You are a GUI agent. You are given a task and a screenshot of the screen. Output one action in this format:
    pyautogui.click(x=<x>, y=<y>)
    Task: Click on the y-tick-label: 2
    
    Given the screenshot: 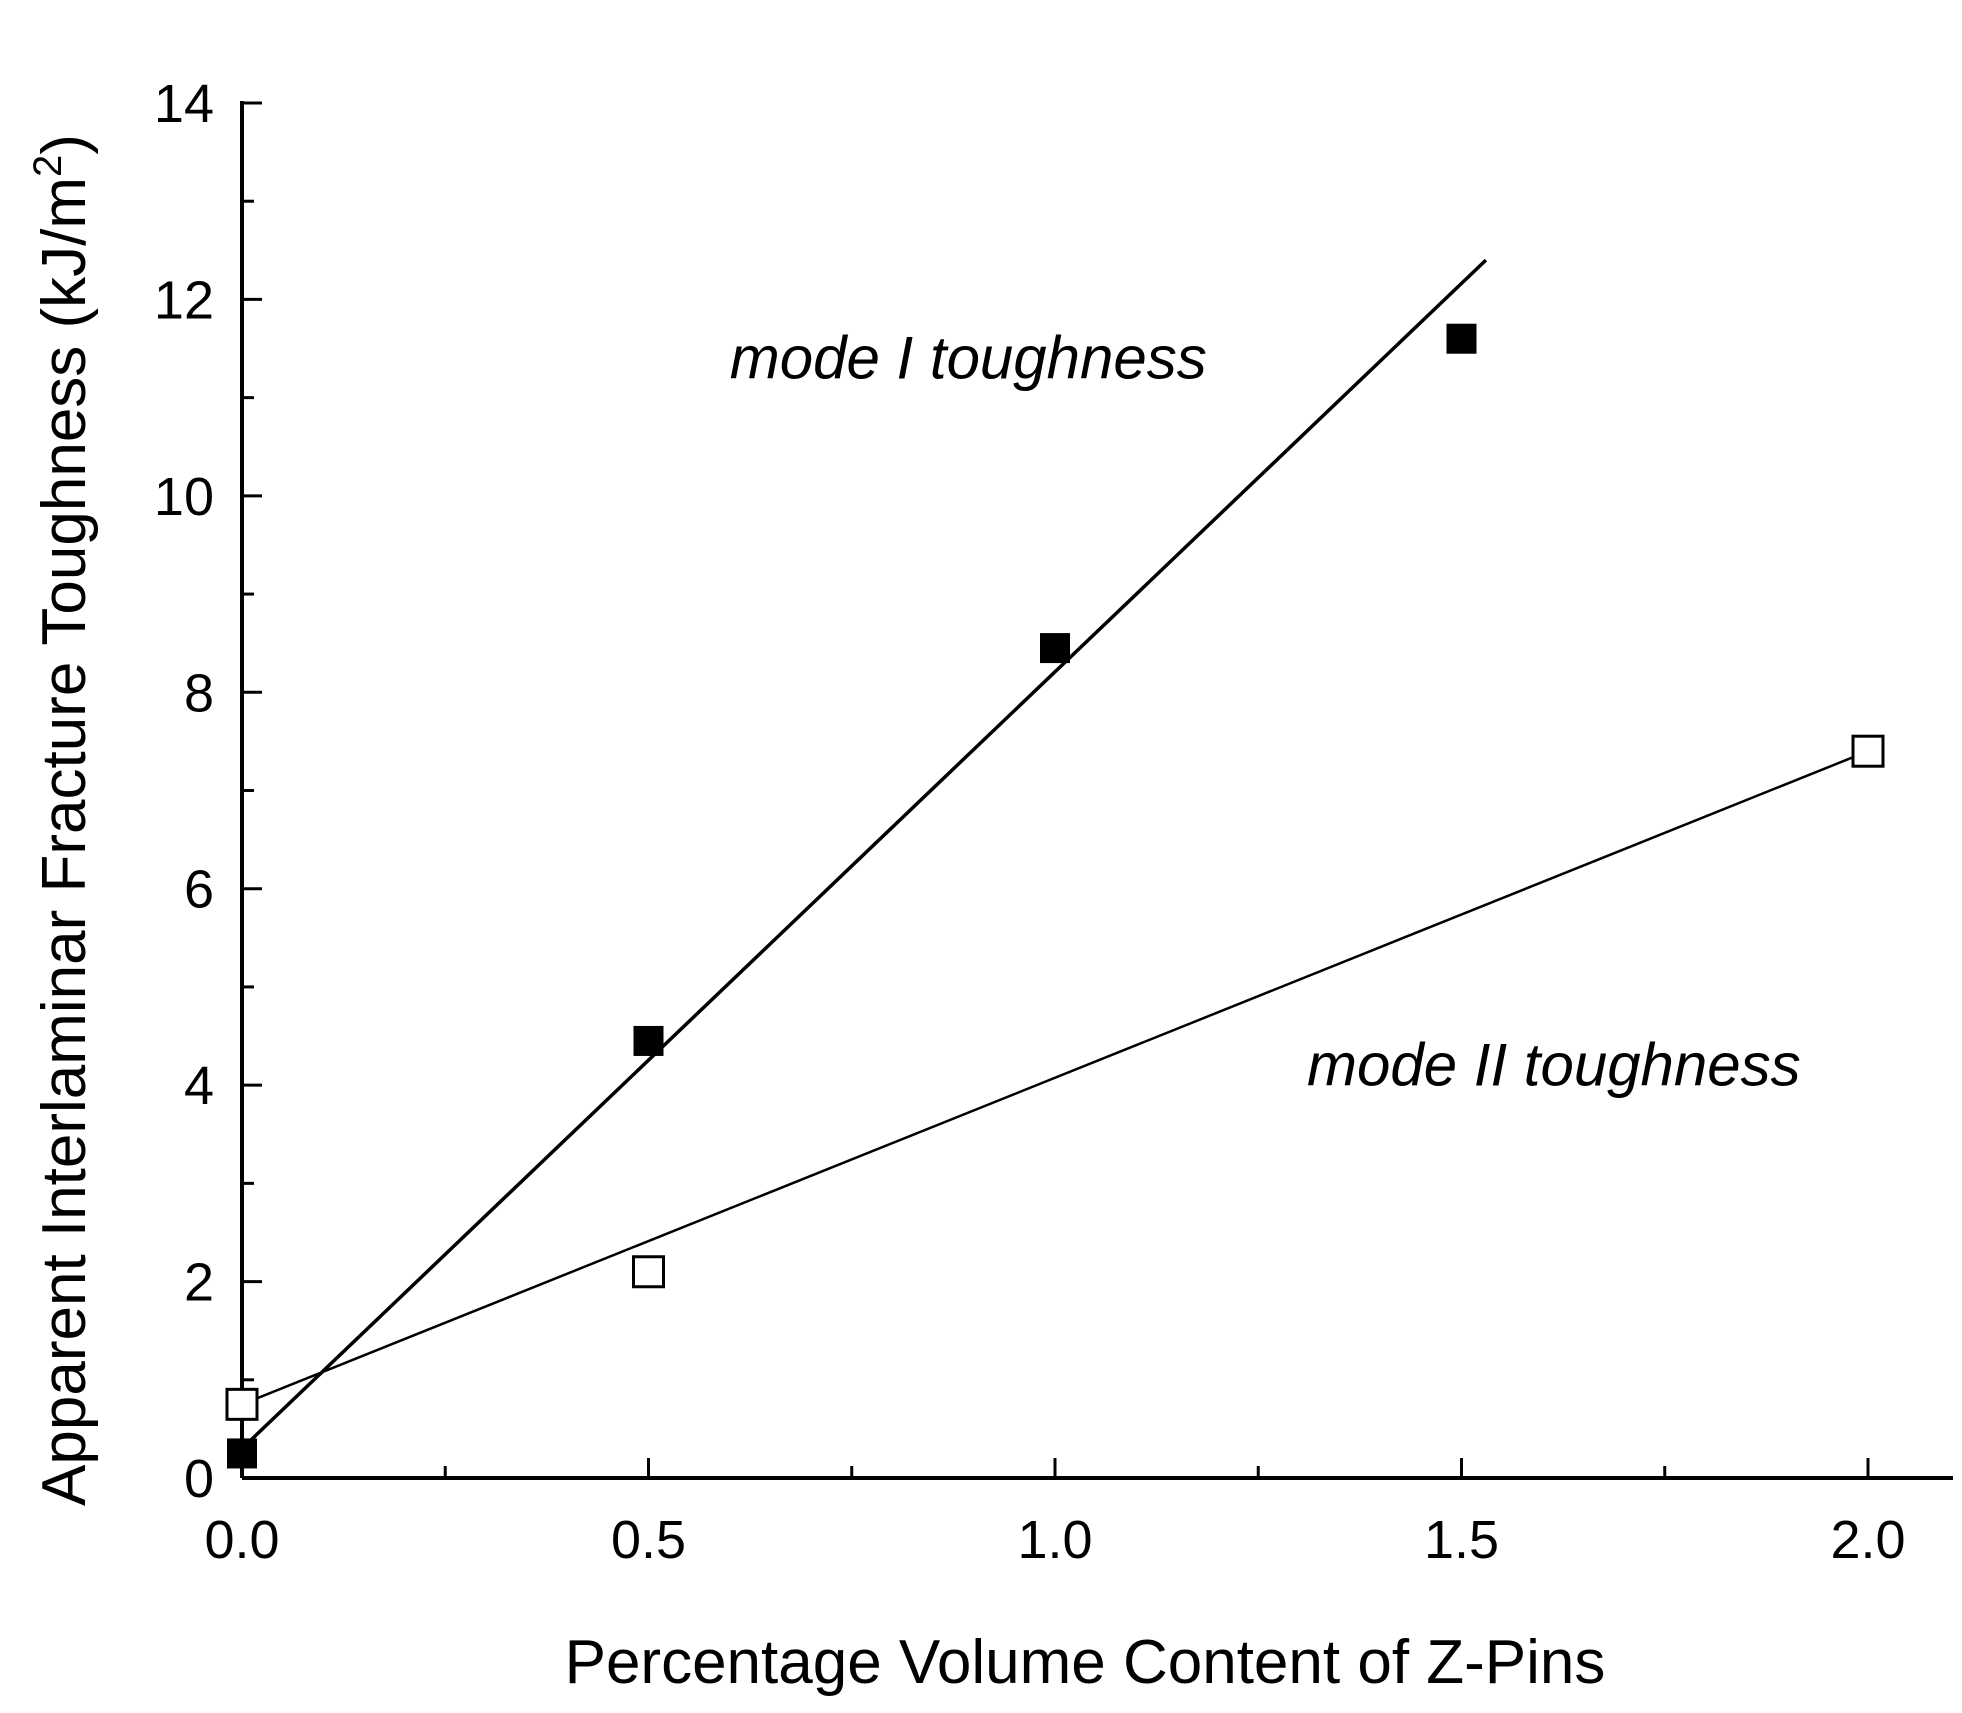 What is the action you would take?
    pyautogui.click(x=199, y=1283)
    